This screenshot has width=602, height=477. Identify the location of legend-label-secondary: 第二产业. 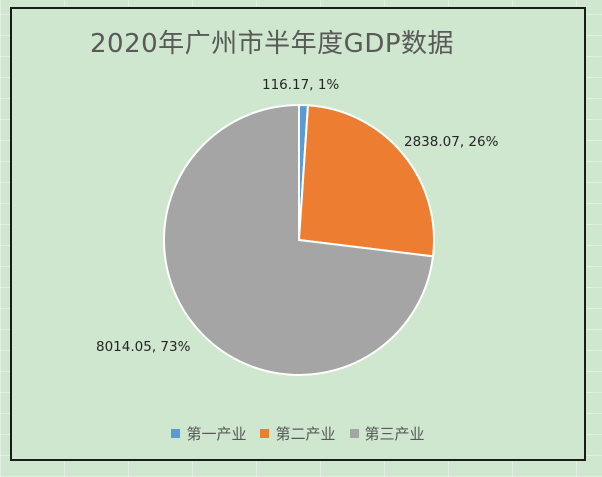
(305, 434).